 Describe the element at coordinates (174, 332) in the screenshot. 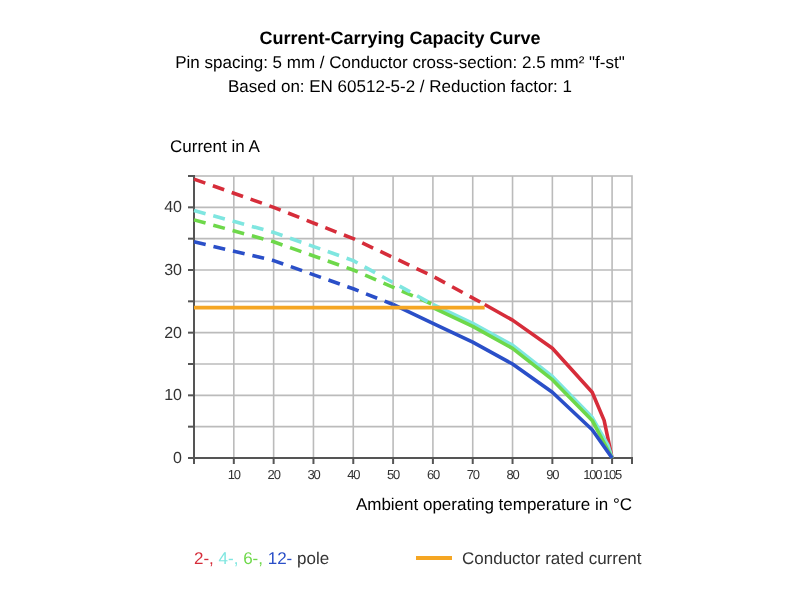

I see `y-tick-label: 20` at that location.